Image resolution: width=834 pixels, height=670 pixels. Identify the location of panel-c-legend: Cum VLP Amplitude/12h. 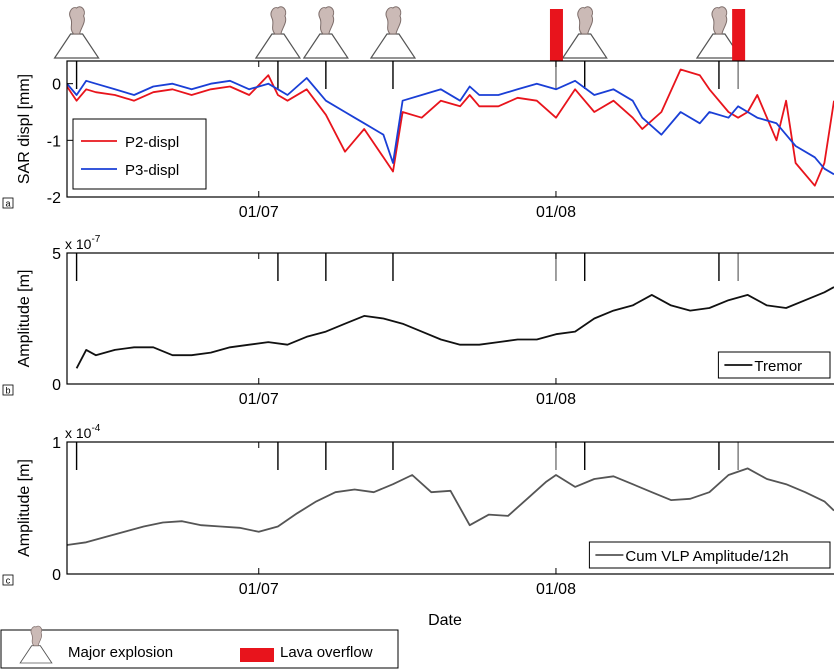
(709, 555).